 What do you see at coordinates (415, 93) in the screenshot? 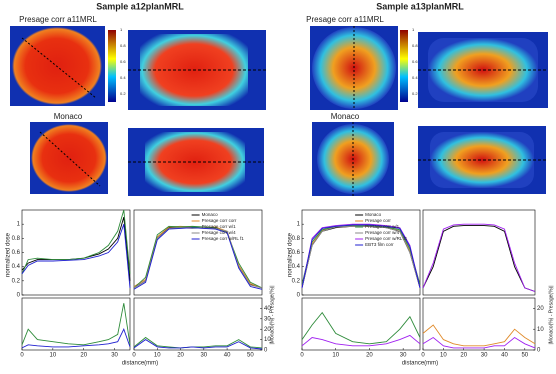
I see `colorbar-tick-label: 0.2` at bounding box center [415, 93].